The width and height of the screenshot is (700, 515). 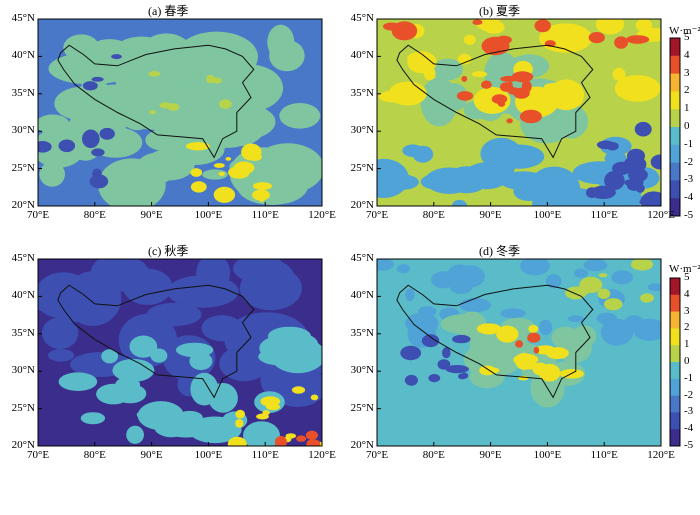 I want to click on colorbar-tick-label: -5, so click(x=689, y=215).